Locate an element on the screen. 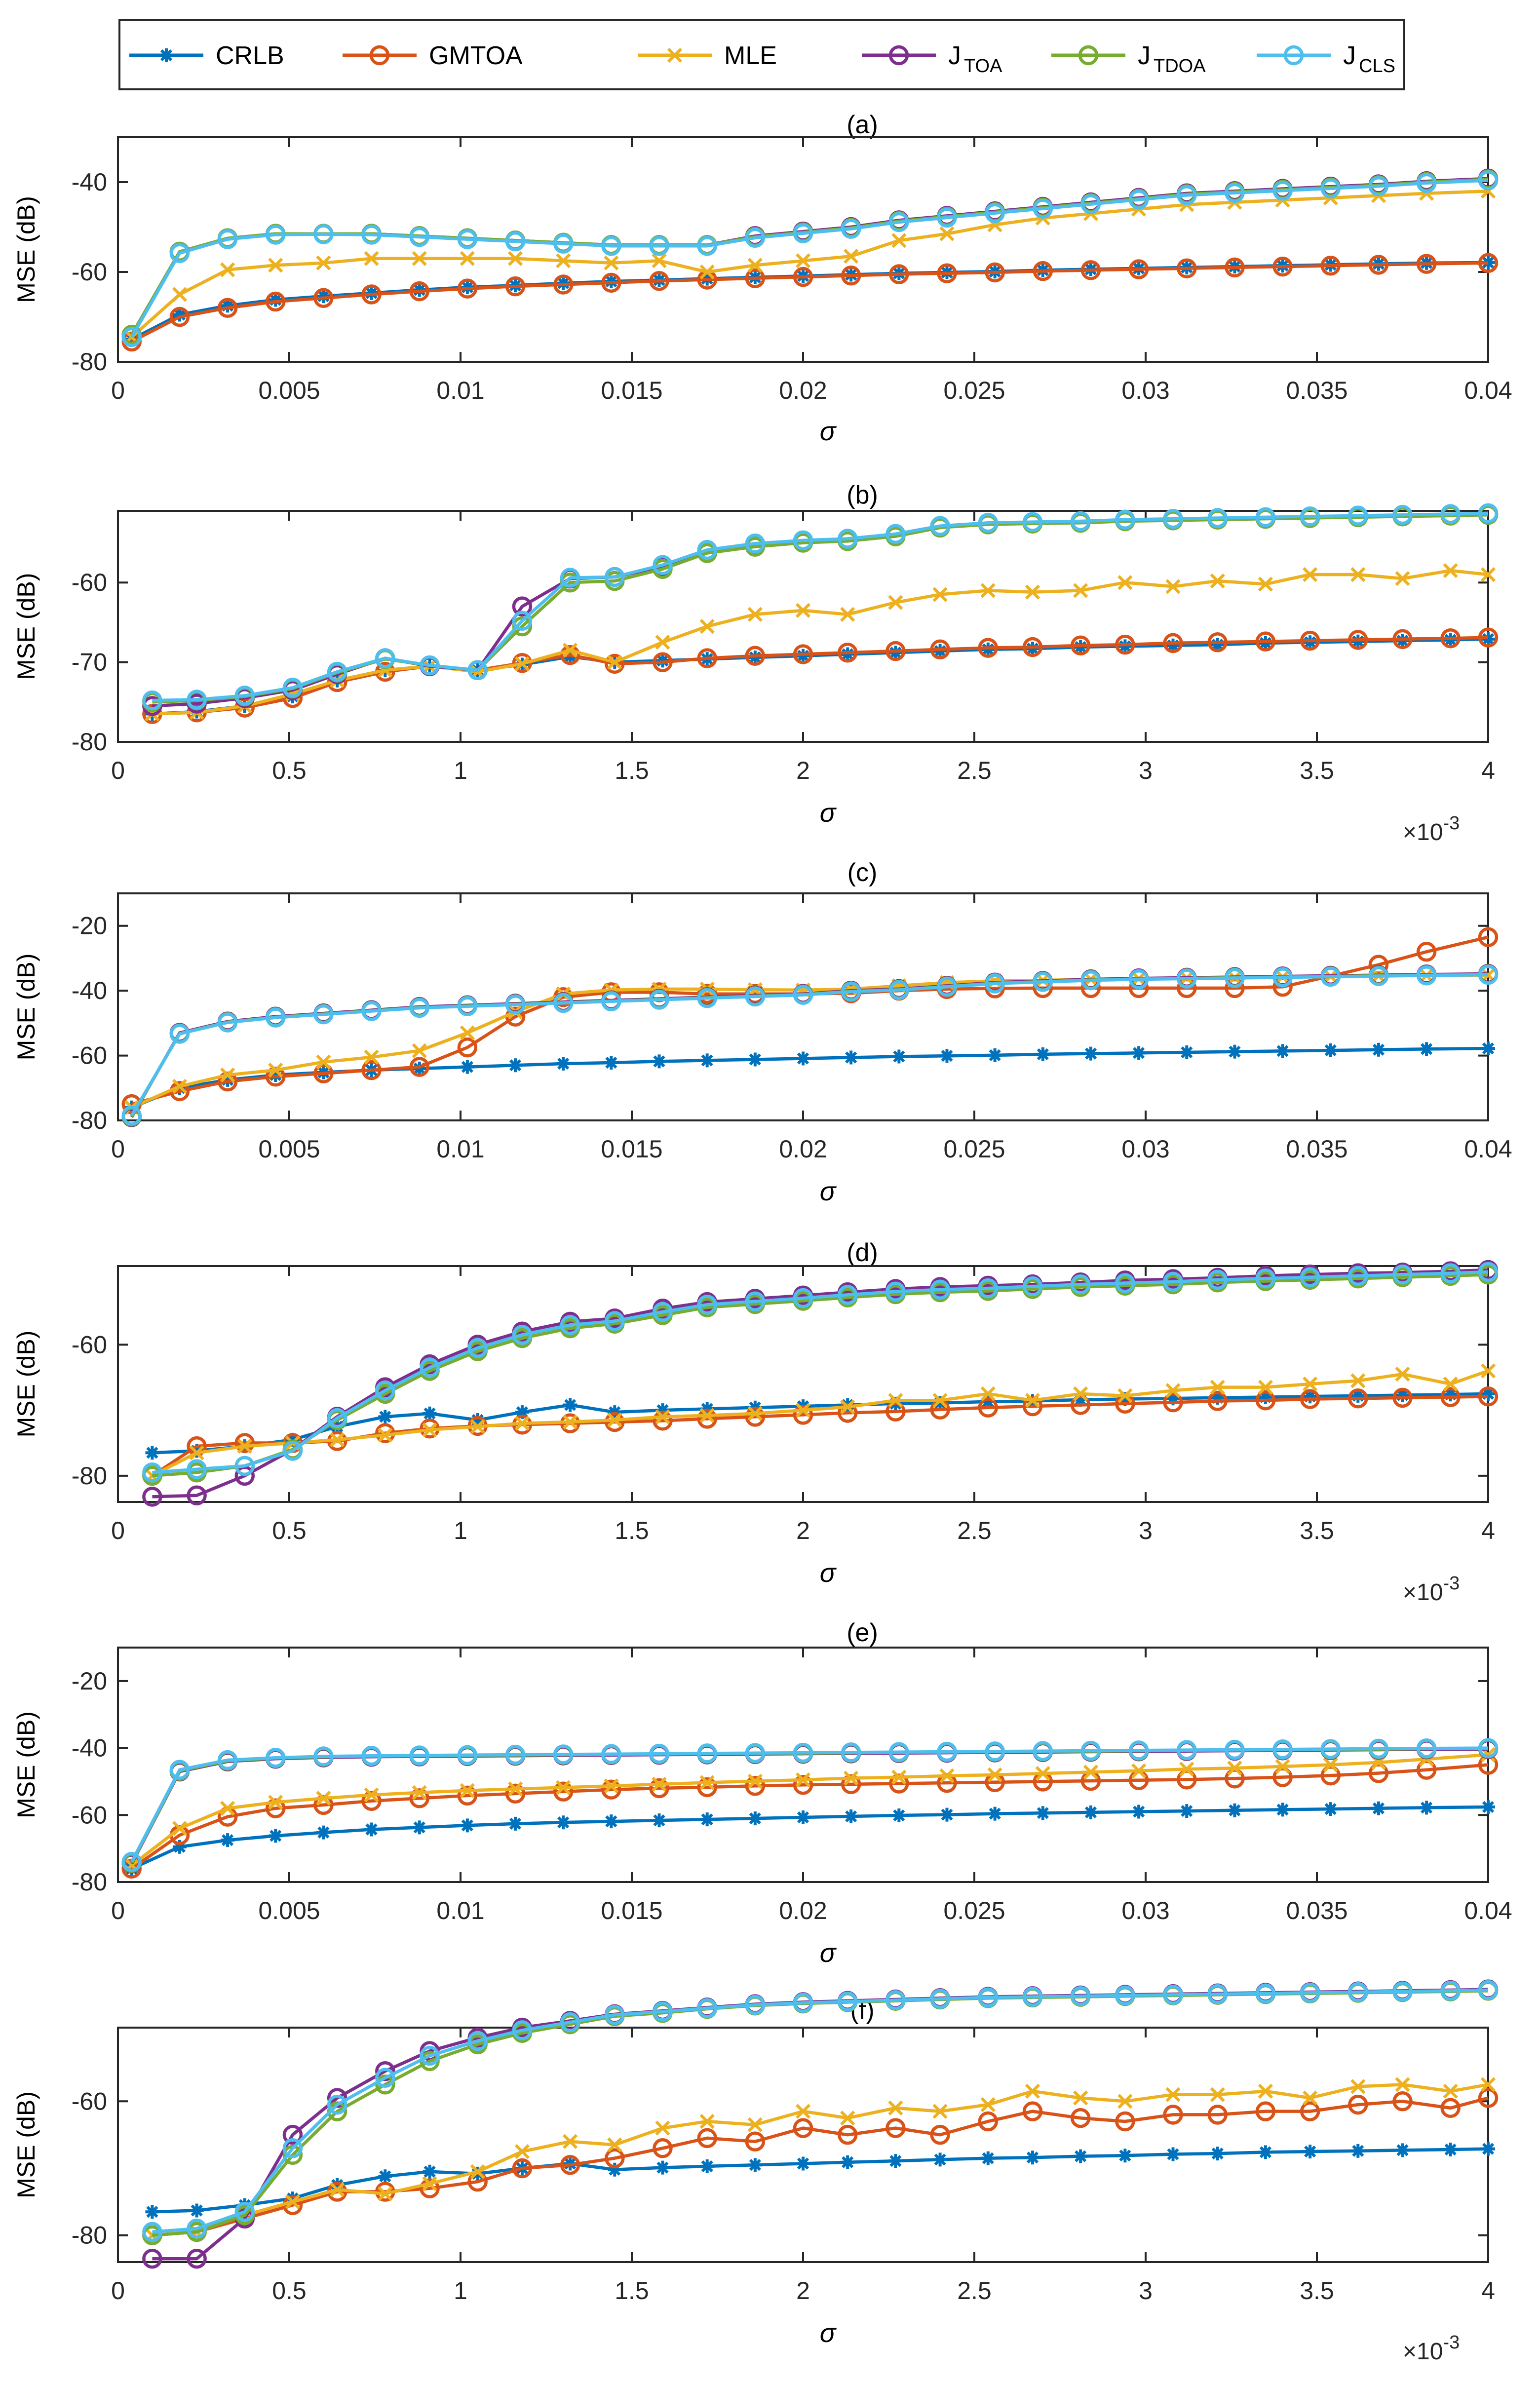 The image size is (1540, 2382). legend-entry-jtdoa: J TDOA is located at coordinates (1128, 59).